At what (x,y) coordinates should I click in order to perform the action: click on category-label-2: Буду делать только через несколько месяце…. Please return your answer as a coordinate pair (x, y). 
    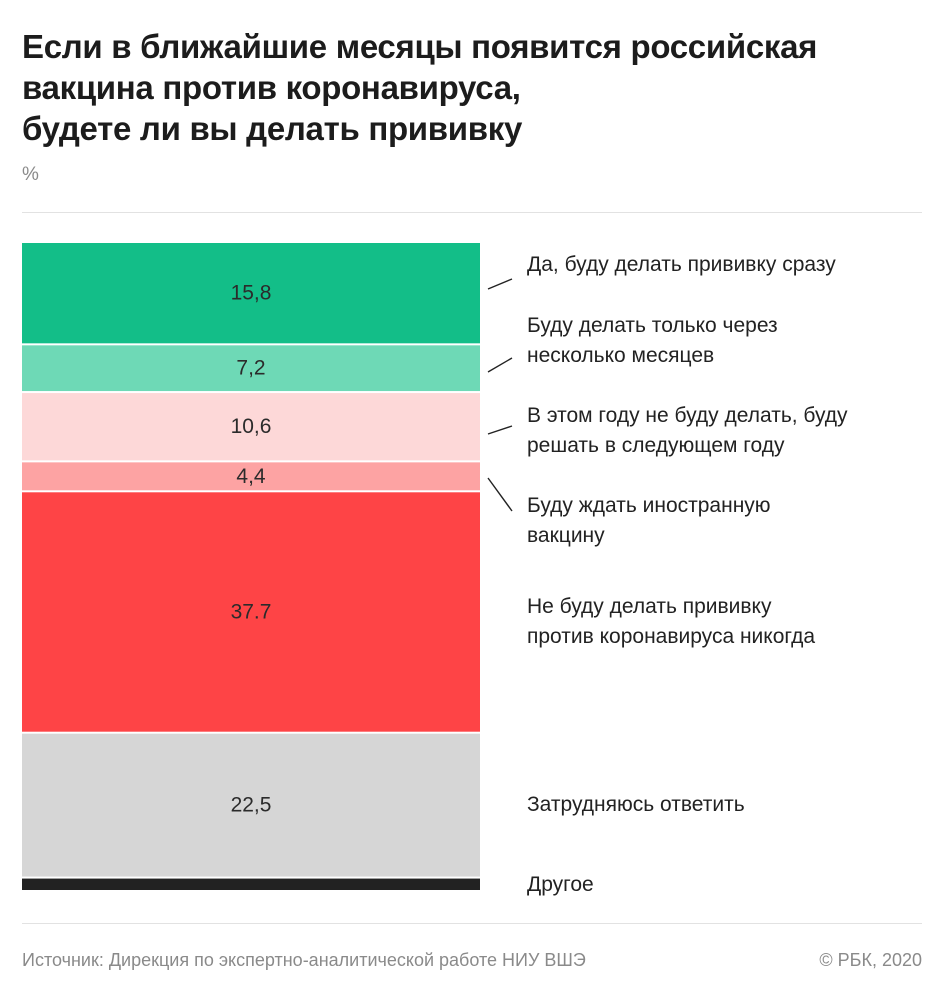
    Looking at the image, I should click on (652, 340).